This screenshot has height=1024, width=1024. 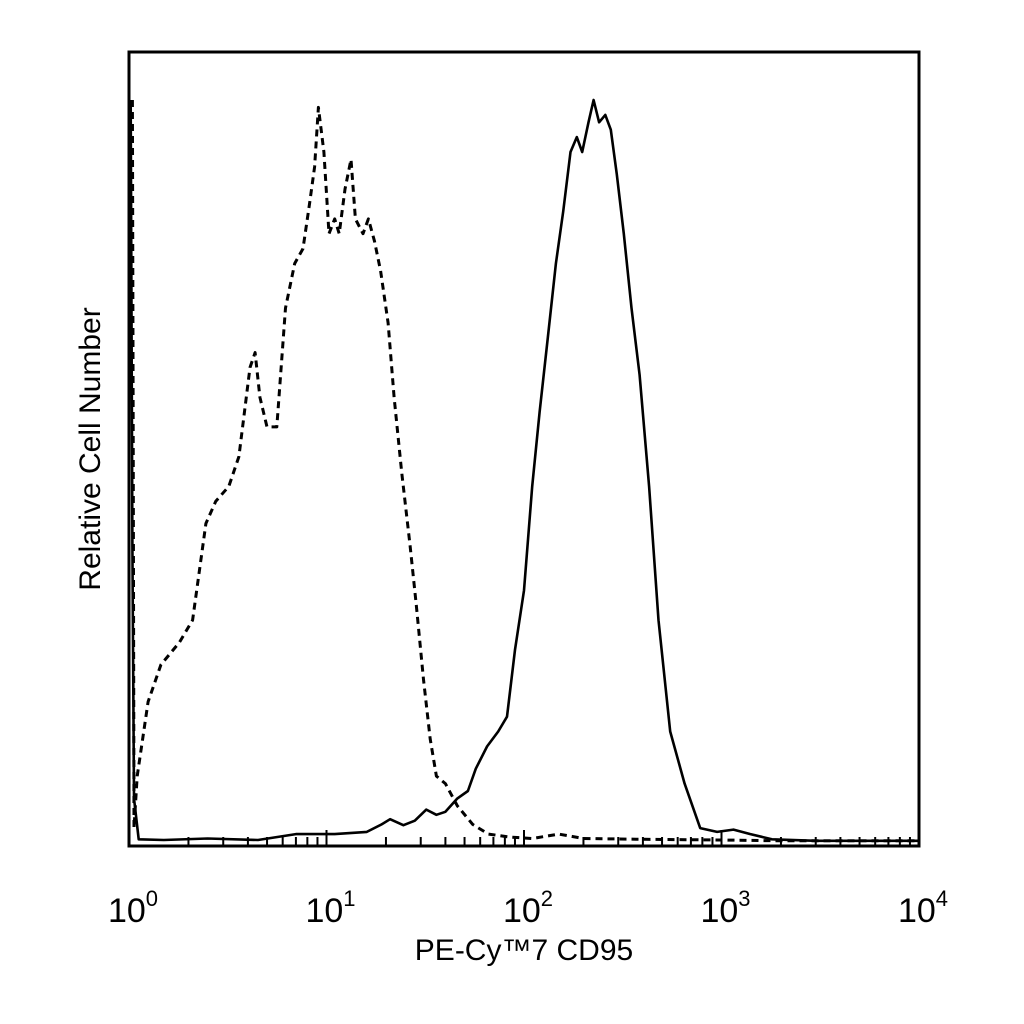 I want to click on x-tick-label: 10², so click(x=528, y=908).